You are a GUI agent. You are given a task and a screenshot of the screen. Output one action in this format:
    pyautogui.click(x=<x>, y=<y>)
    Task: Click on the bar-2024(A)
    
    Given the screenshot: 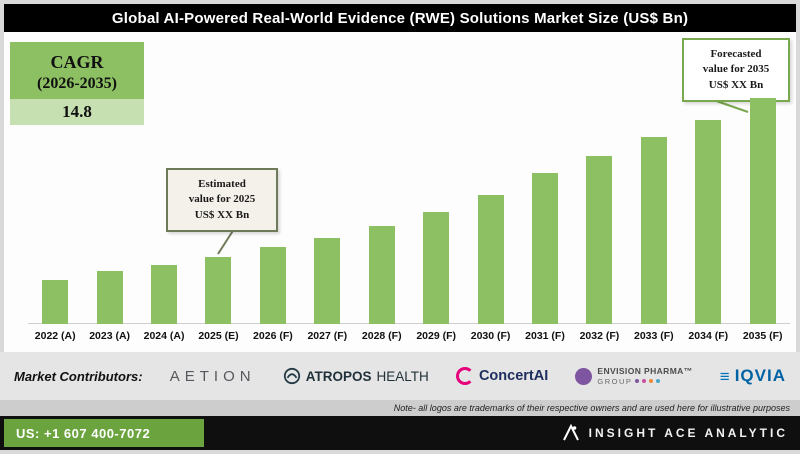 What is the action you would take?
    pyautogui.click(x=164, y=294)
    